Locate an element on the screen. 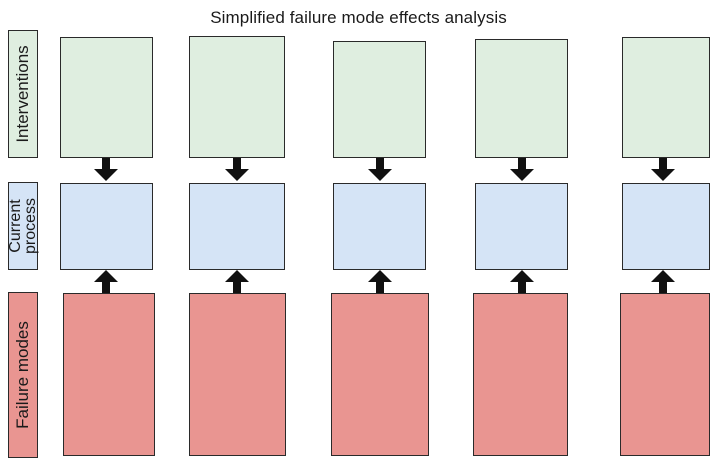 This screenshot has height=464, width=717. row-label-current-process: Current process is located at coordinates (23, 226).